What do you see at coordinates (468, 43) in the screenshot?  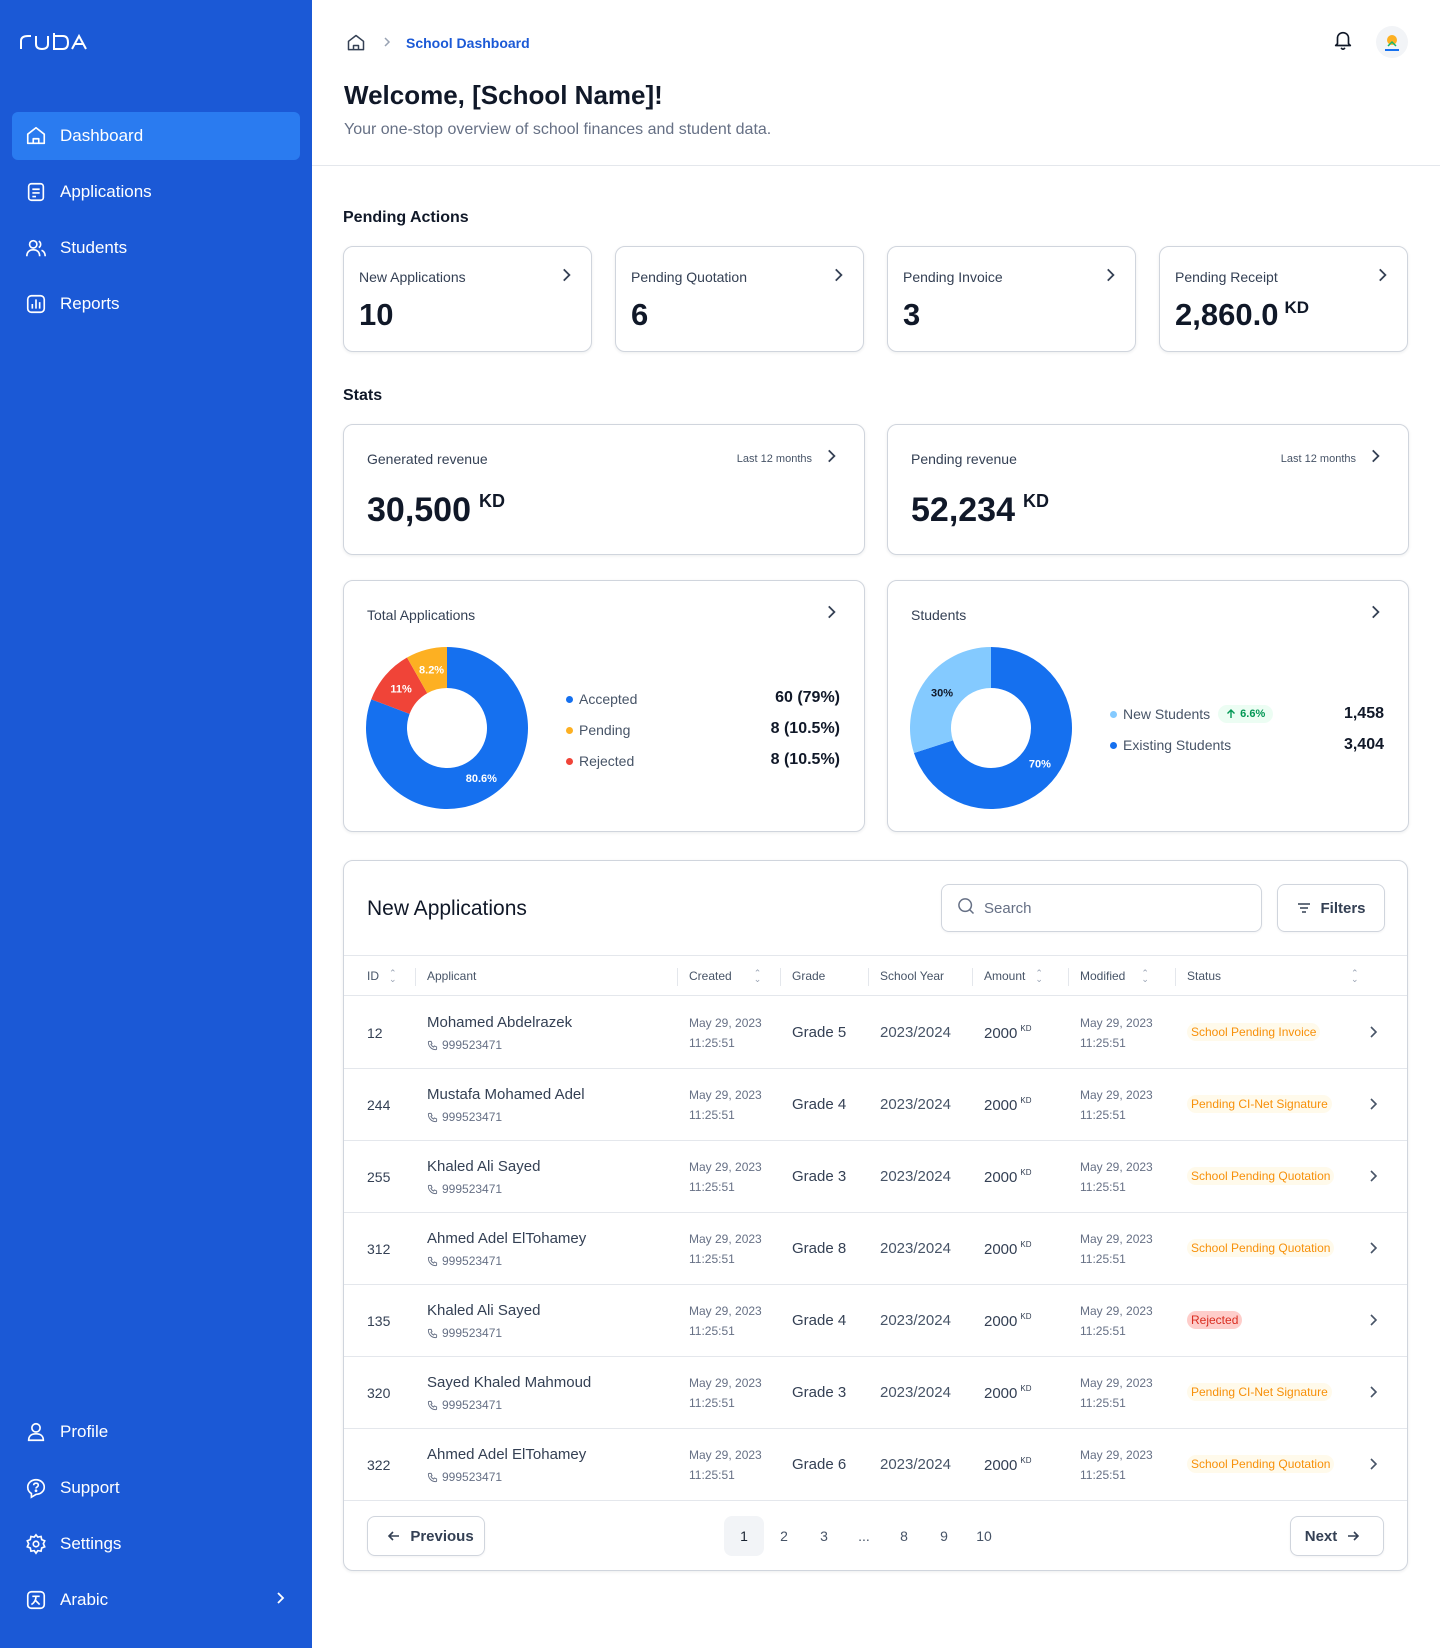 I see `breadcrumb: School Dashboard` at bounding box center [468, 43].